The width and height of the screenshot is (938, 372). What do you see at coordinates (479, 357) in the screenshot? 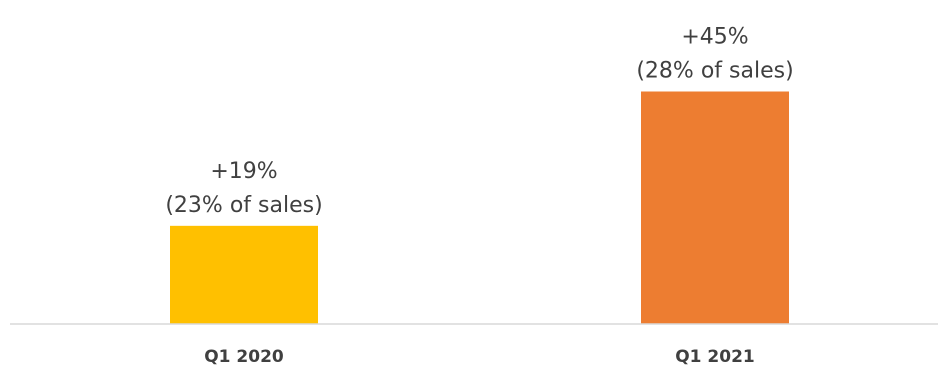
I see `x-tick-labels: Q1 2020 Q1 2021` at bounding box center [479, 357].